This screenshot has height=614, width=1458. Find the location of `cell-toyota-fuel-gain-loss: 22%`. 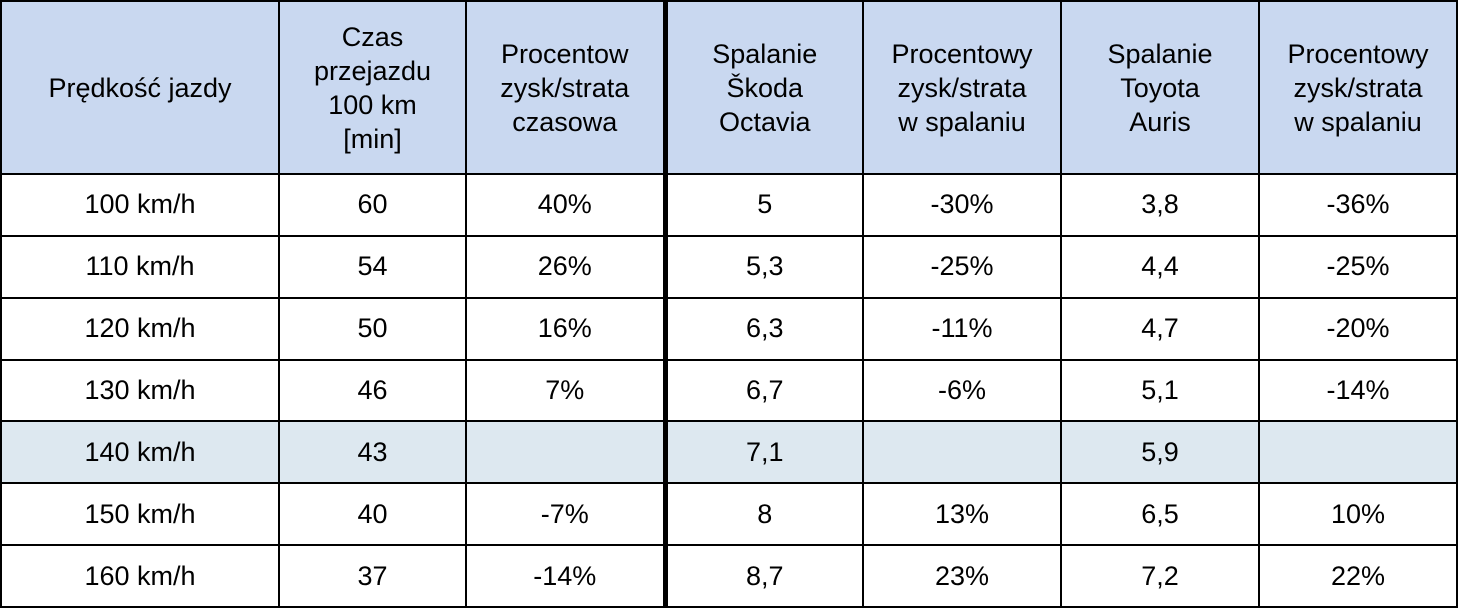

cell-toyota-fuel-gain-loss: 22% is located at coordinates (1358, 576).